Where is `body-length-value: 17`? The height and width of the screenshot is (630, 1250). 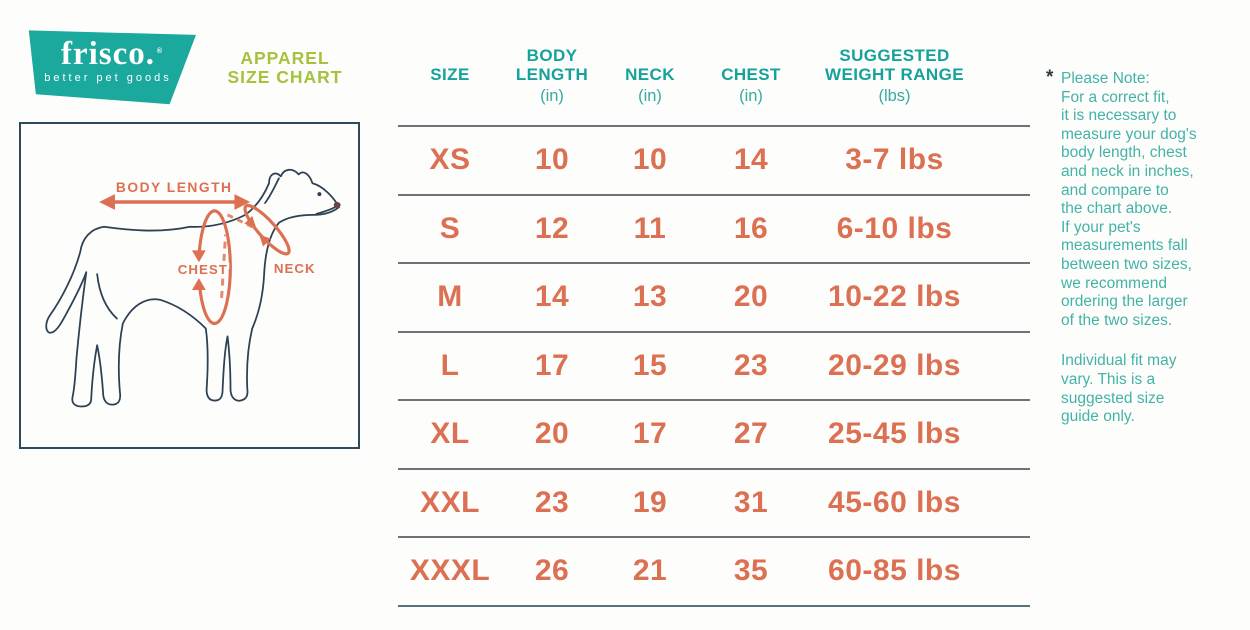
body-length-value: 17 is located at coordinates (552, 365).